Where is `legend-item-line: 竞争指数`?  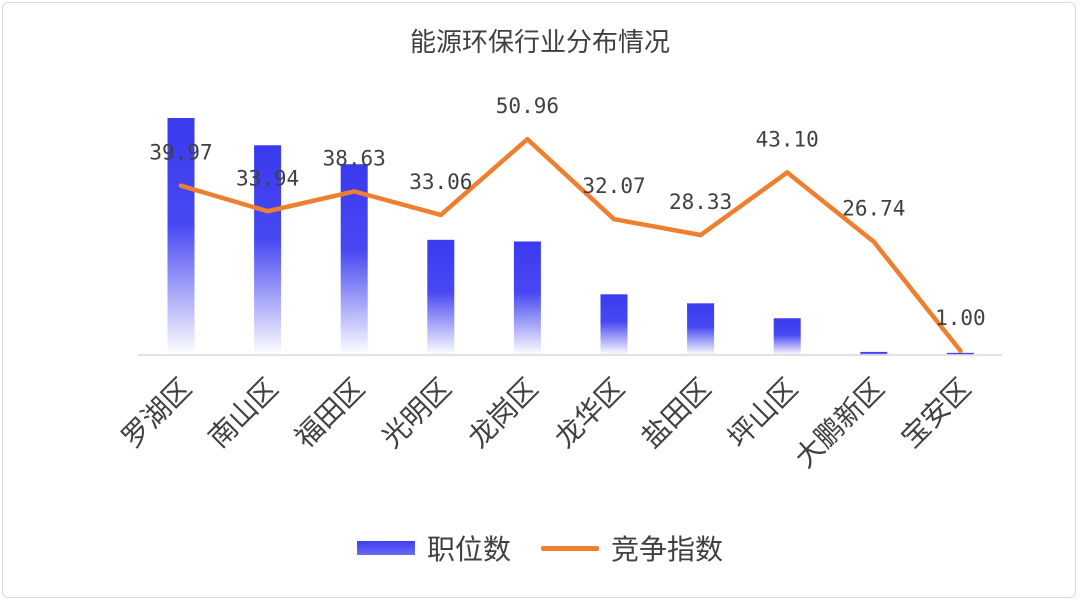 legend-item-line: 竞争指数 is located at coordinates (632, 548).